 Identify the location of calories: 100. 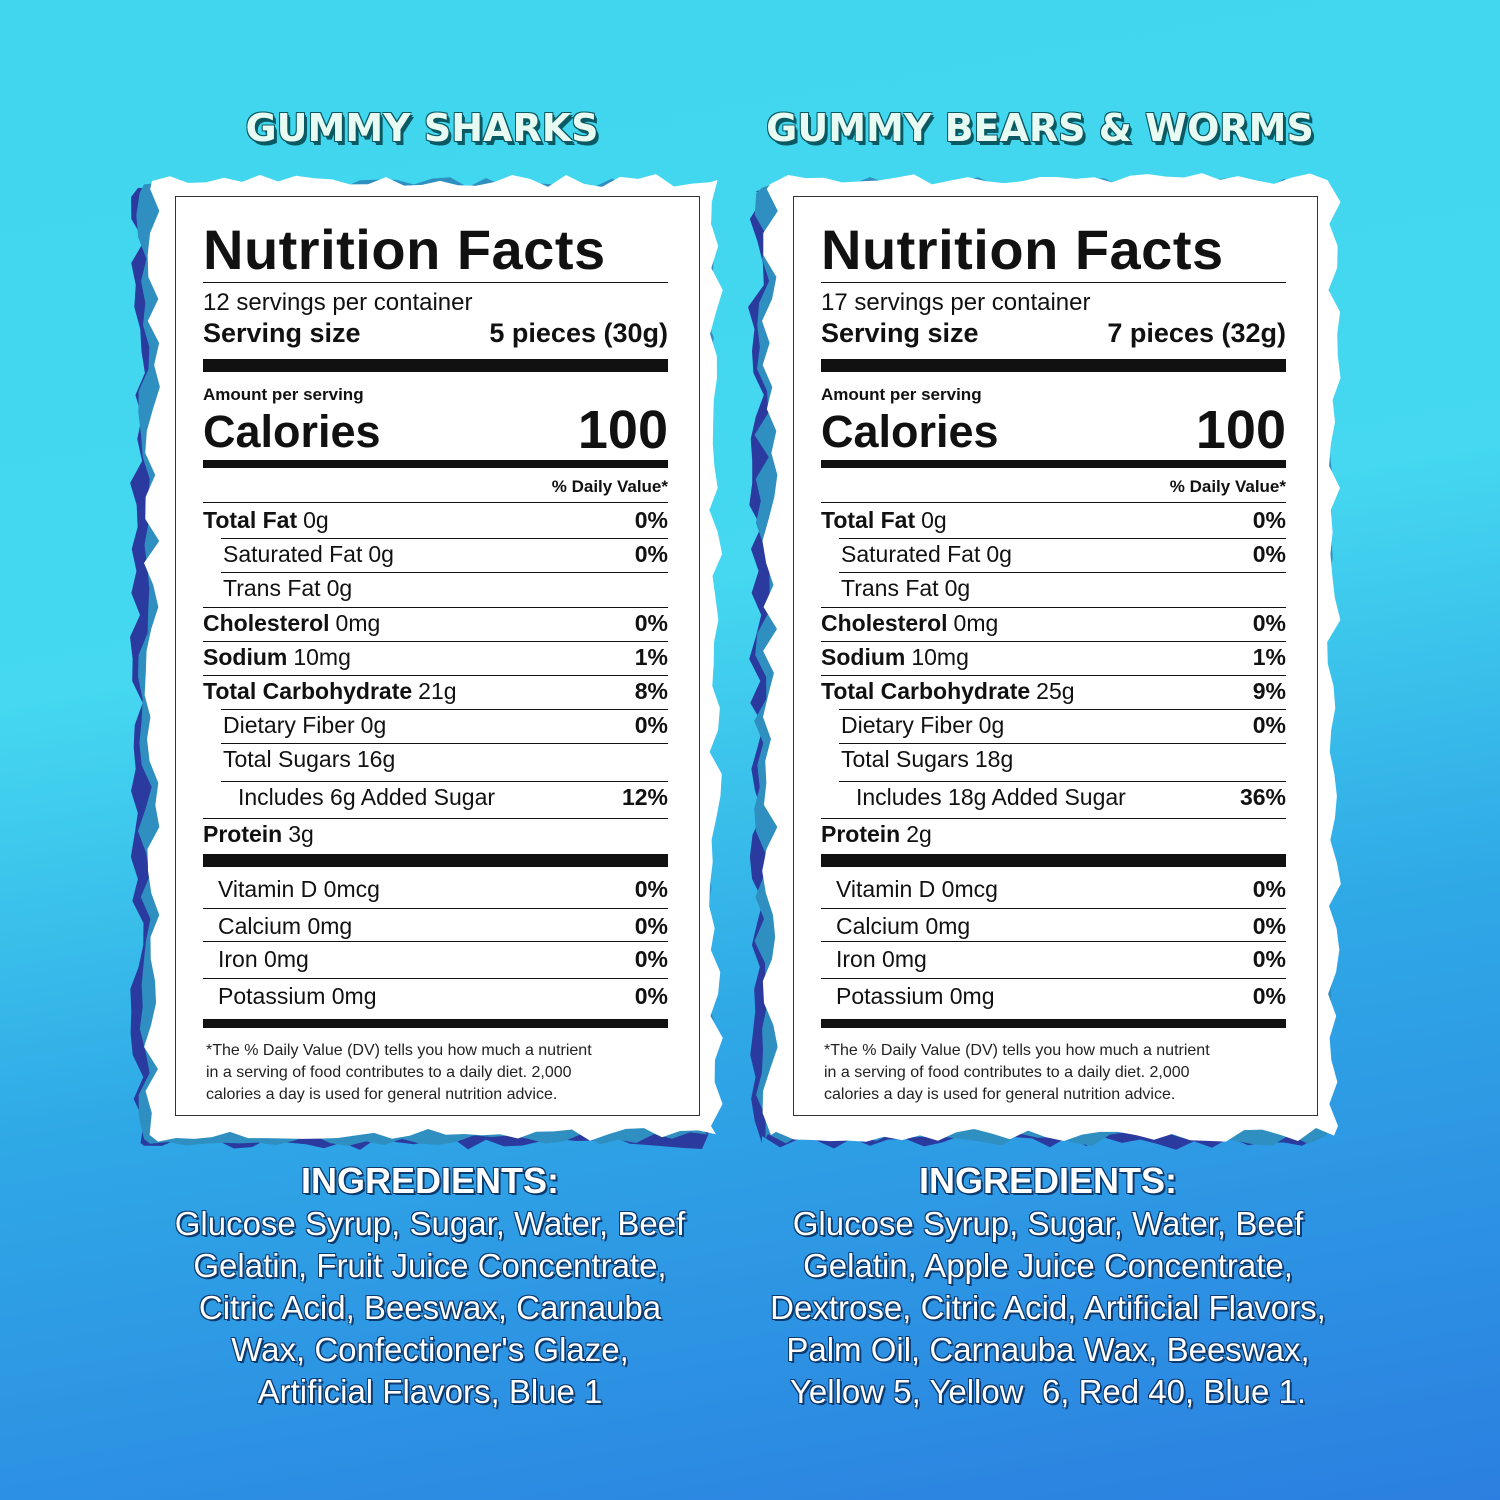
(622, 430).